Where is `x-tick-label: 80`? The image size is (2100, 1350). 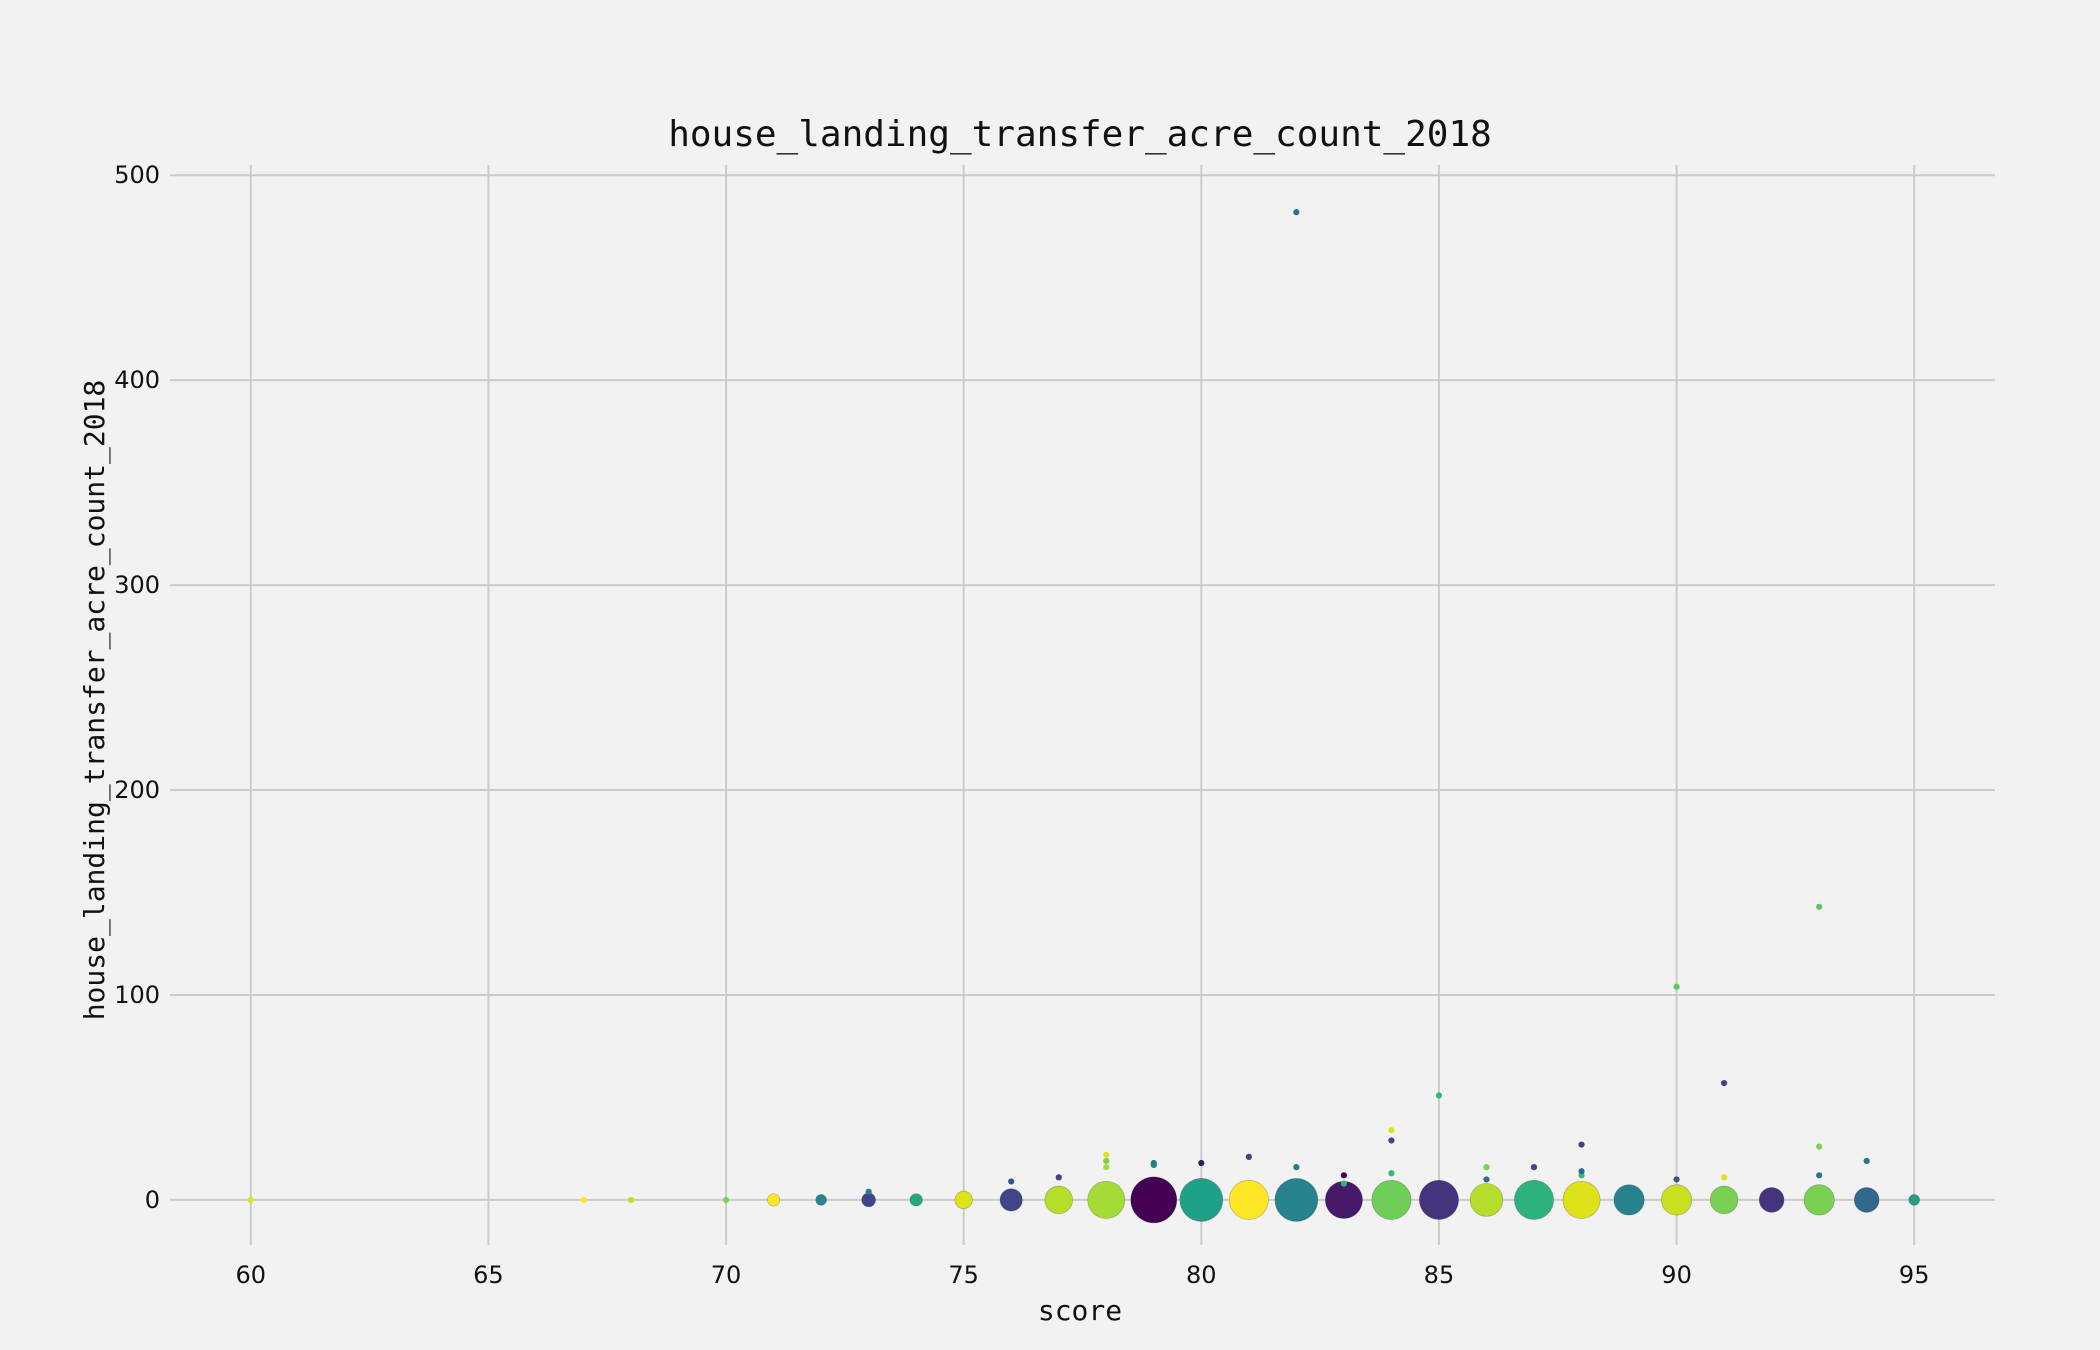 x-tick-label: 80 is located at coordinates (1201, 1275).